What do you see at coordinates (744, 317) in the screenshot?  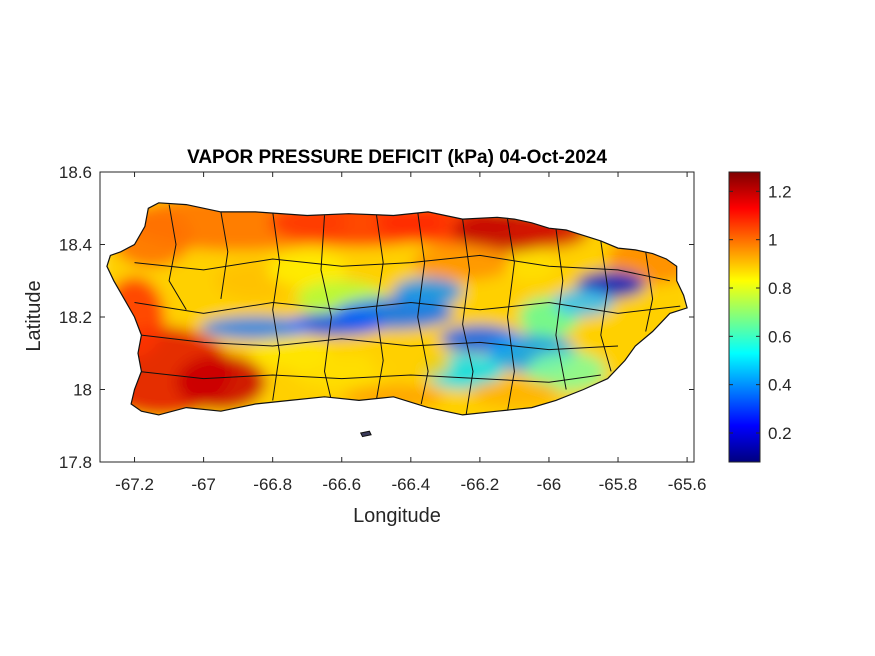 I see `colorbar` at bounding box center [744, 317].